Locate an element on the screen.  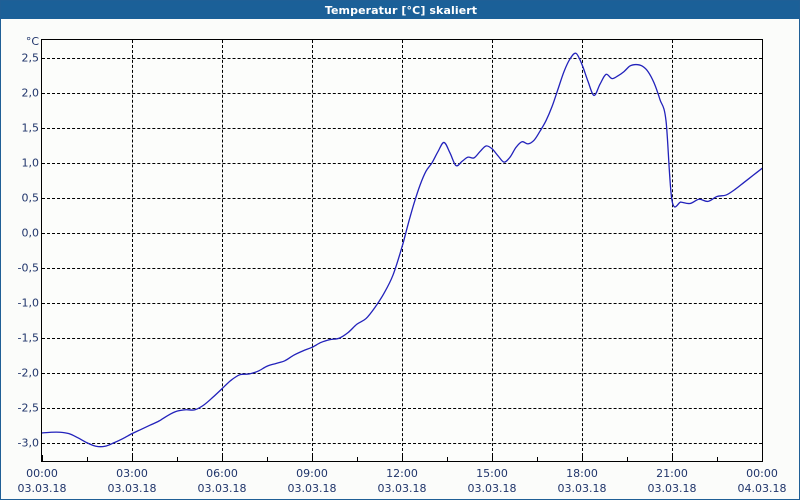
x-axis-tick-label: 09:00 03.03.18 is located at coordinates (312, 481).